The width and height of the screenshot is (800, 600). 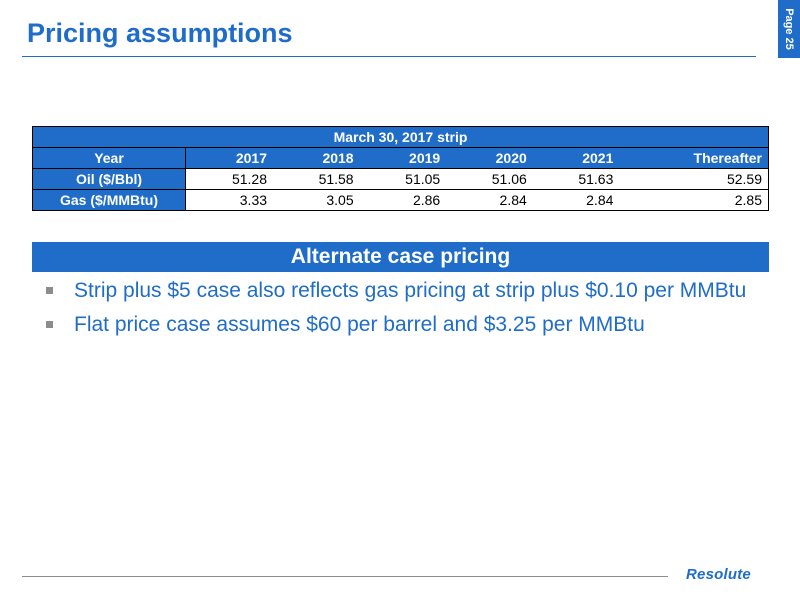 What do you see at coordinates (400, 257) in the screenshot?
I see `alternate-case-heading: Alternate case pricing` at bounding box center [400, 257].